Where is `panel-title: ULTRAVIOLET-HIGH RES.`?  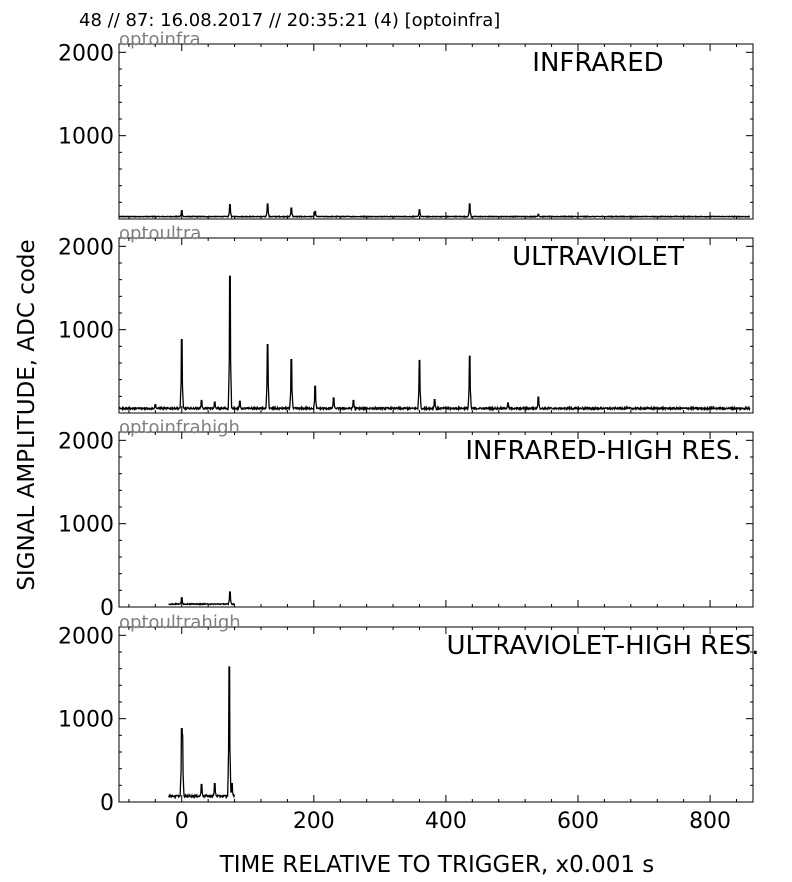 panel-title: ULTRAVIOLET-HIGH RES. is located at coordinates (602, 646).